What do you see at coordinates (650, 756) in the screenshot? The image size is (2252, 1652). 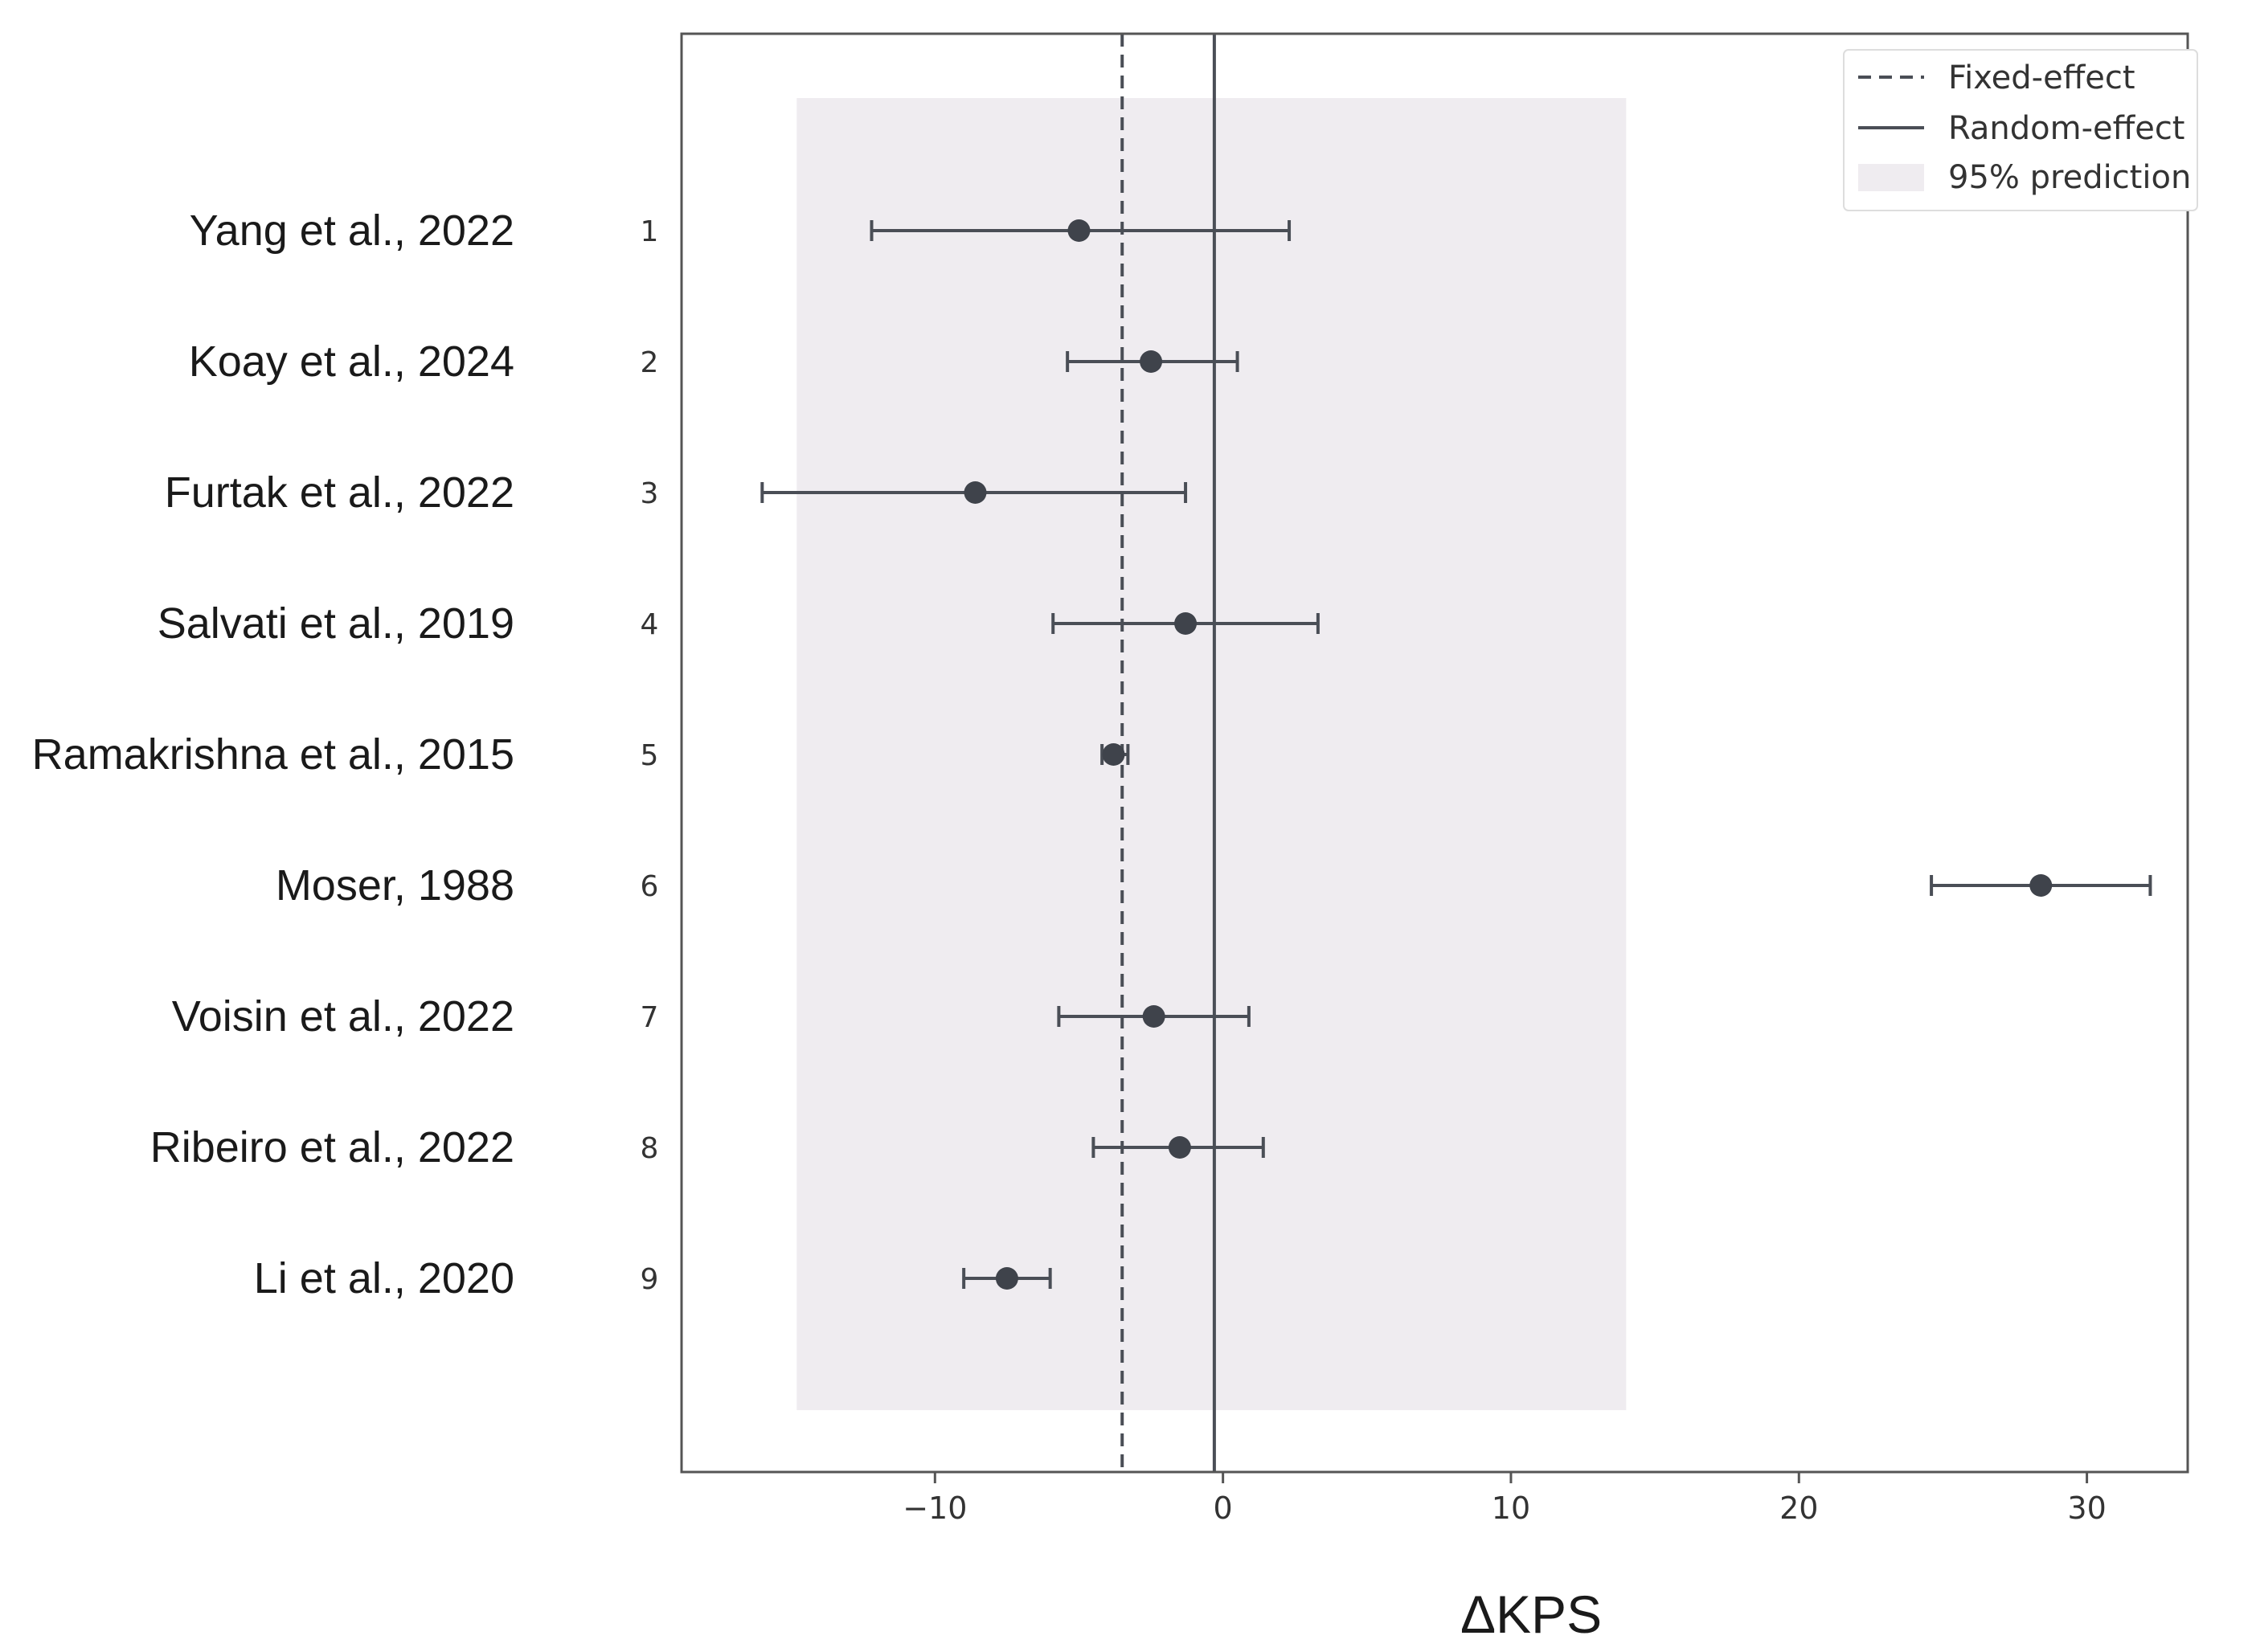 I see `study-index: 5` at bounding box center [650, 756].